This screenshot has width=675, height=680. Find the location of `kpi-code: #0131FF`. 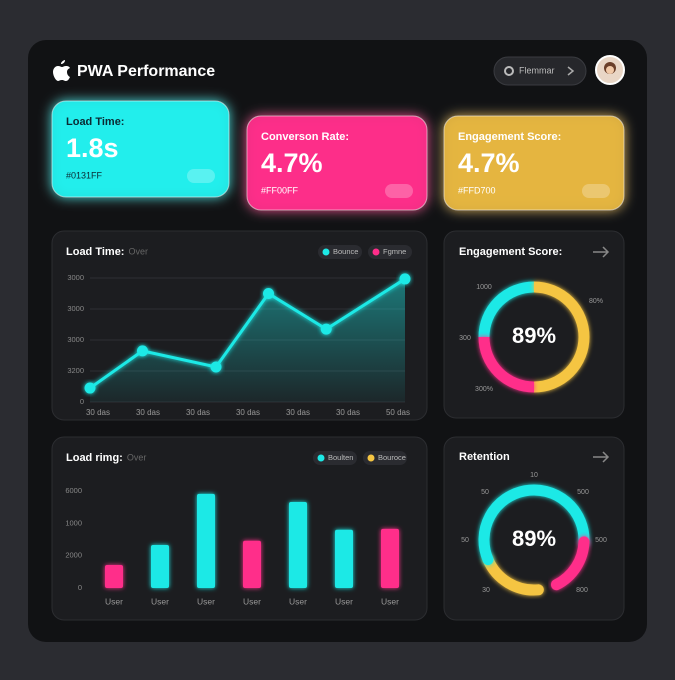

kpi-code: #0131FF is located at coordinates (84, 175).